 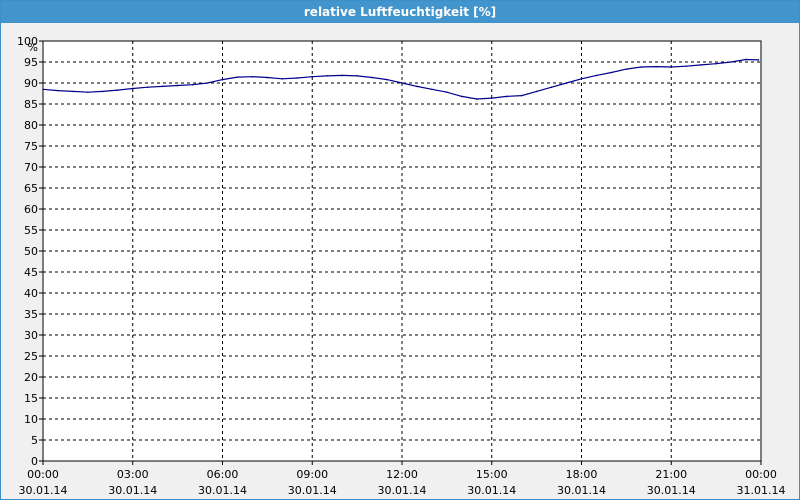 What do you see at coordinates (31, 167) in the screenshot?
I see `y-tick-label: 70` at bounding box center [31, 167].